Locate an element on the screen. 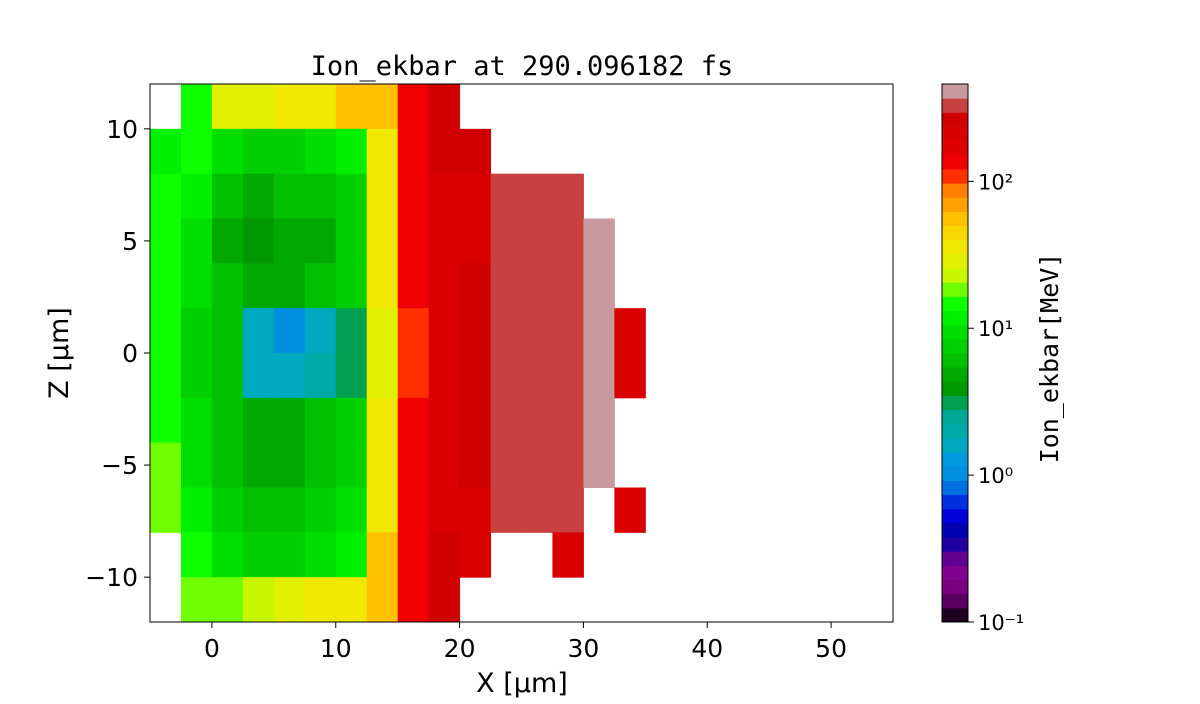 This screenshot has width=1200, height=704. x-tick-label: 50 is located at coordinates (831, 648).